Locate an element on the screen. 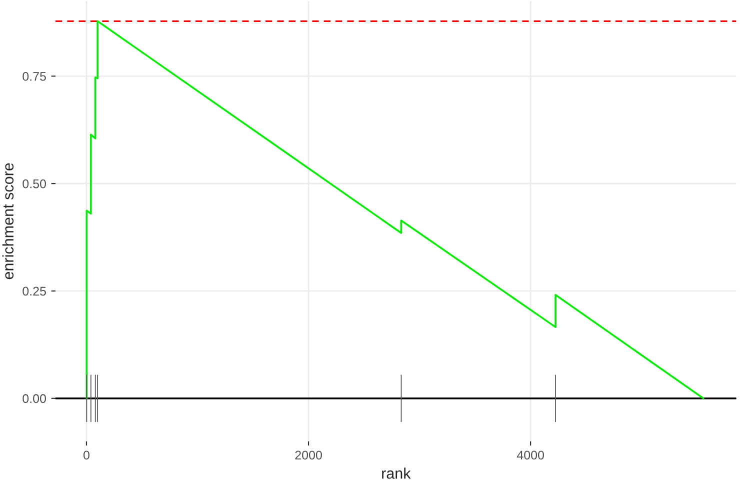  y-tick-label: 0.50 is located at coordinates (34, 183).